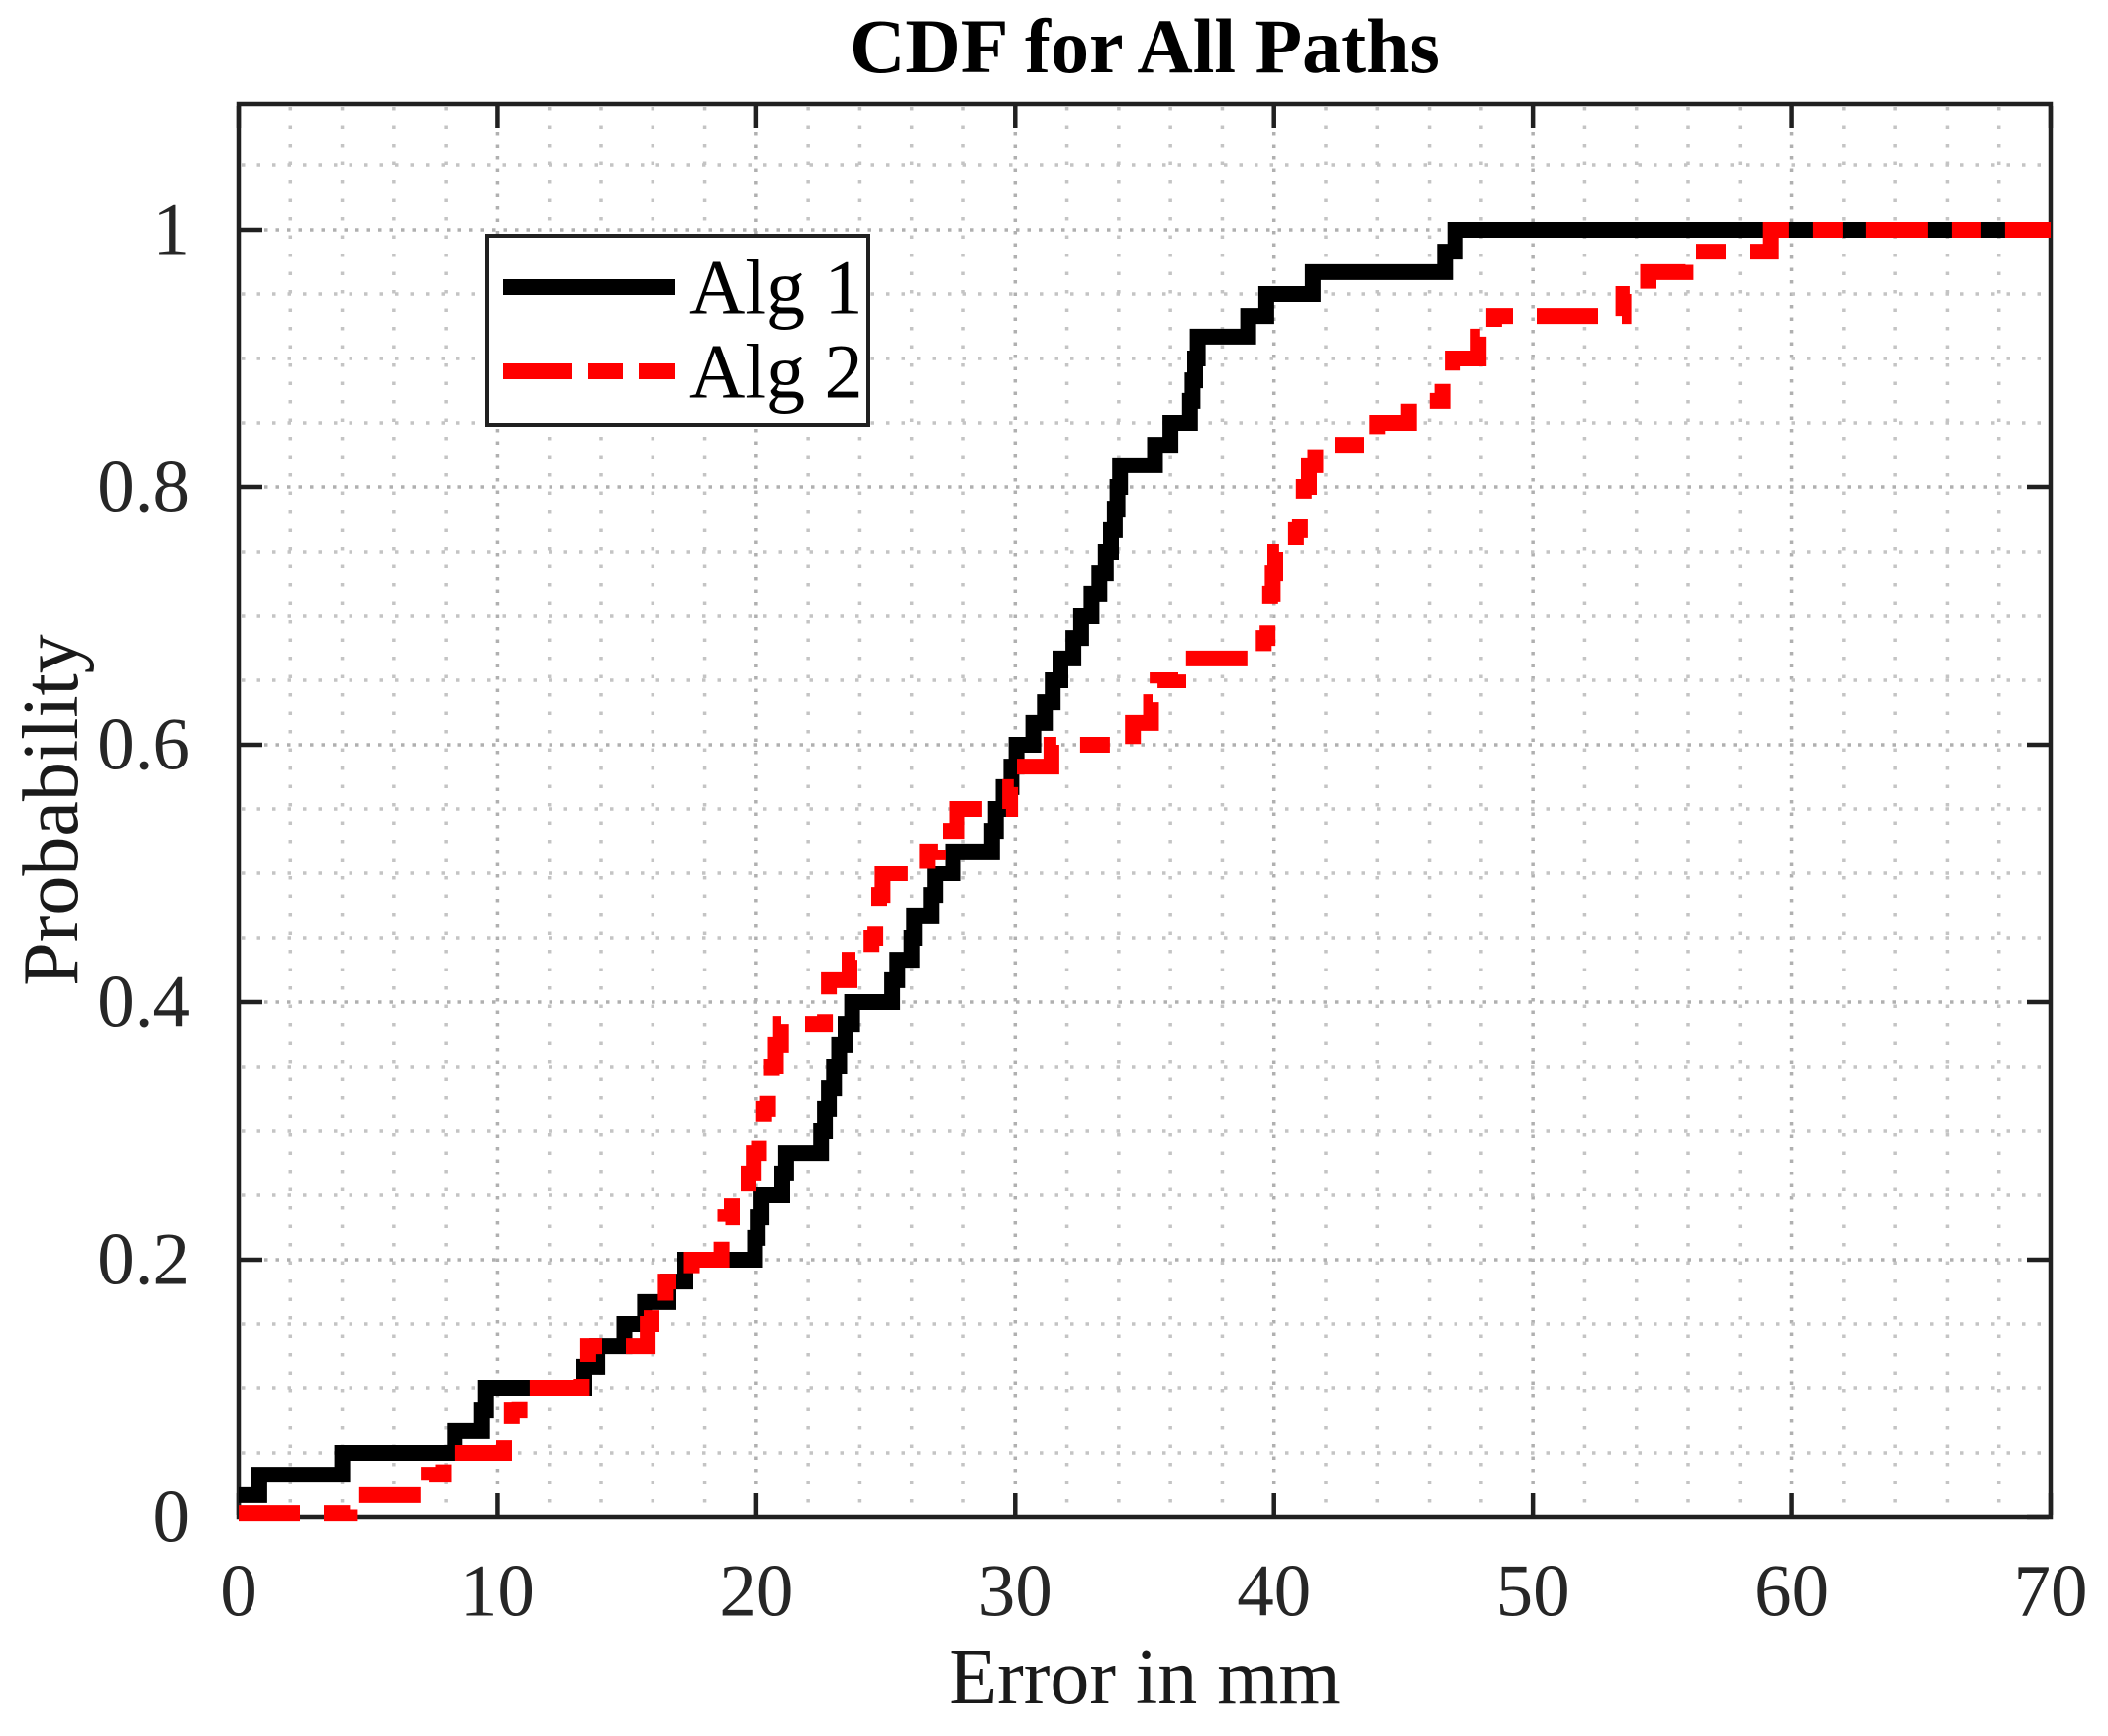 The width and height of the screenshot is (2108, 1736). Describe the element at coordinates (1533, 1592) in the screenshot. I see `x-tick-label-50: 50` at that location.